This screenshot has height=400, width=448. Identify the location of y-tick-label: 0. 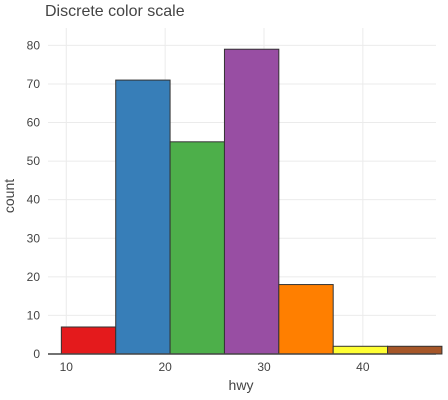
(36, 354).